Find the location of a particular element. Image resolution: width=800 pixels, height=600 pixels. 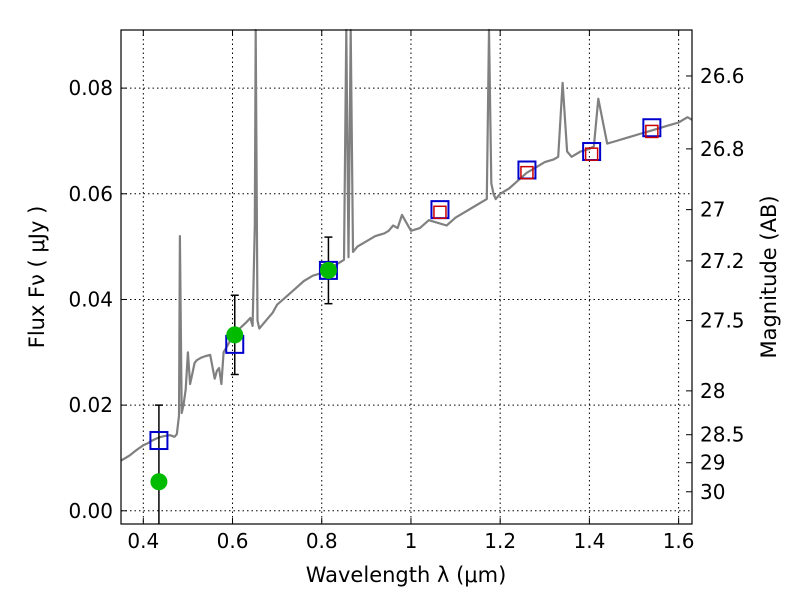

x-axis-label: Wavelength λ (μm) is located at coordinates (406, 575).